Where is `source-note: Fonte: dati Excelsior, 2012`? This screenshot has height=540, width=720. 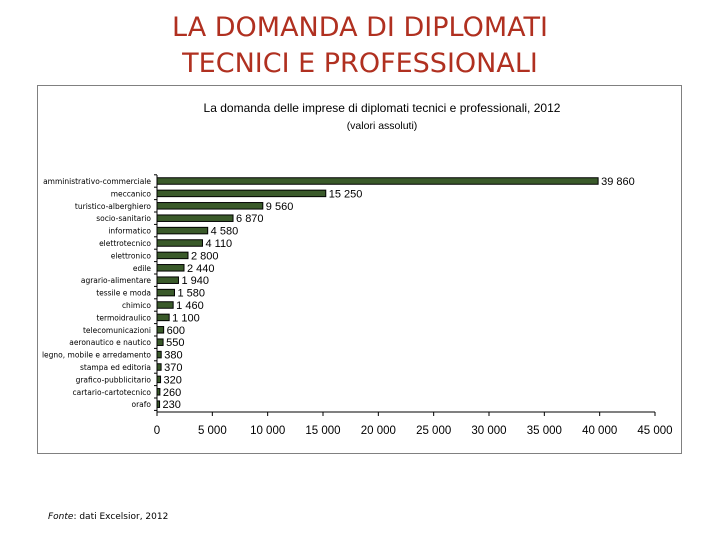
source-note: Fonte: dati Excelsior, 2012 is located at coordinates (108, 517).